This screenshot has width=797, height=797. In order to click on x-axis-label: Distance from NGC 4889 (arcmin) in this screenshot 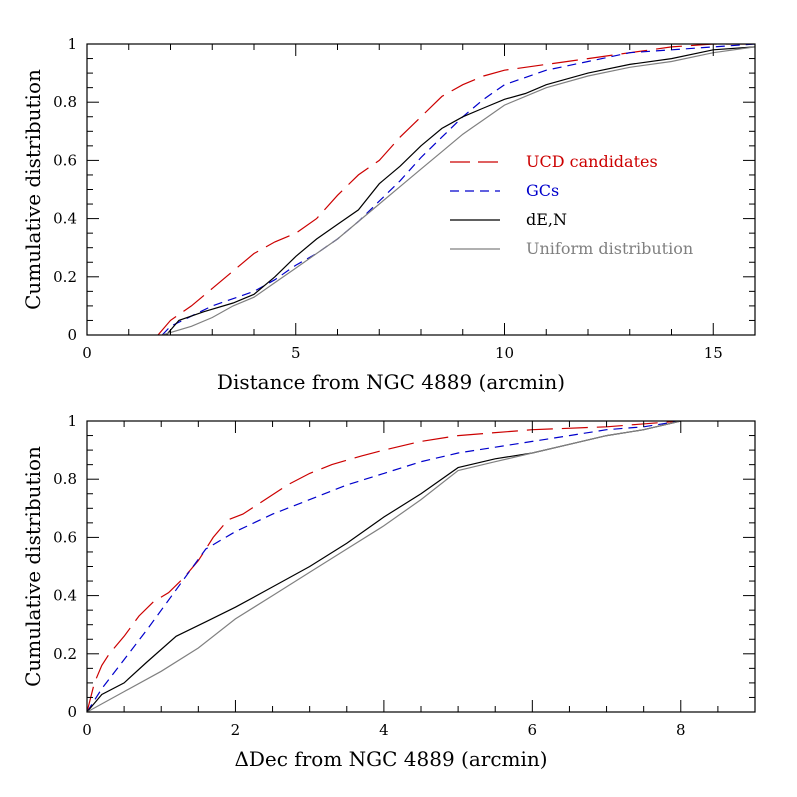, I will do `click(391, 382)`.